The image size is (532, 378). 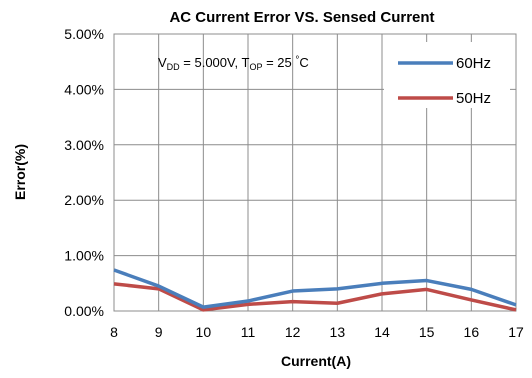 I want to click on y-tick-label: 3.00%, so click(x=84, y=145).